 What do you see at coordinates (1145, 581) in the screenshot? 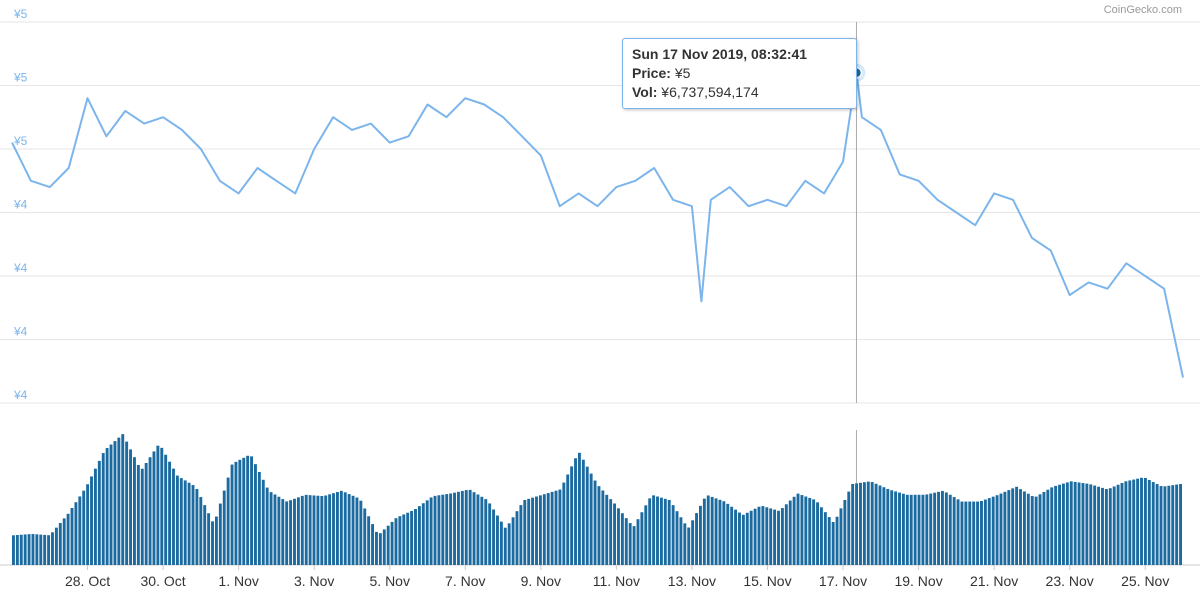
I see `x-tick-label: 25. Nov` at bounding box center [1145, 581].